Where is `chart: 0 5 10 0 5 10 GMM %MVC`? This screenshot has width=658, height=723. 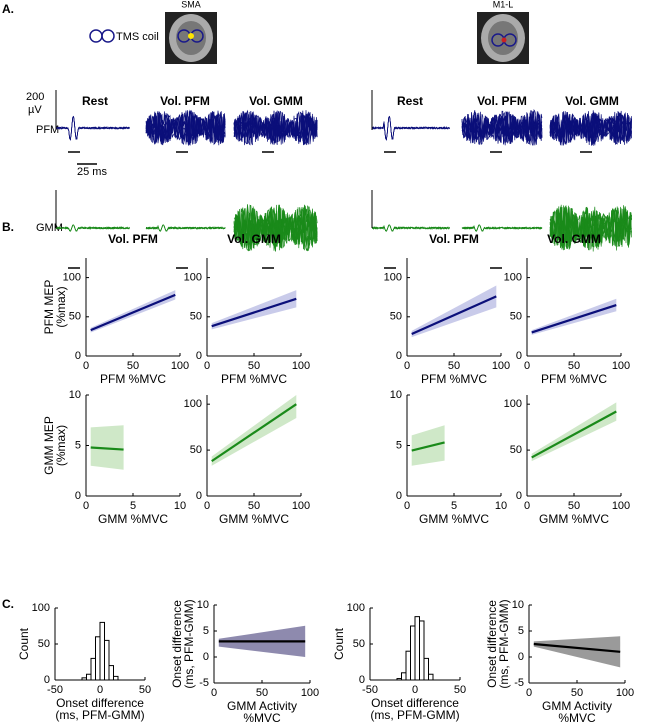 chart: 0 5 10 0 5 10 GMM %MVC is located at coordinates (448, 457).